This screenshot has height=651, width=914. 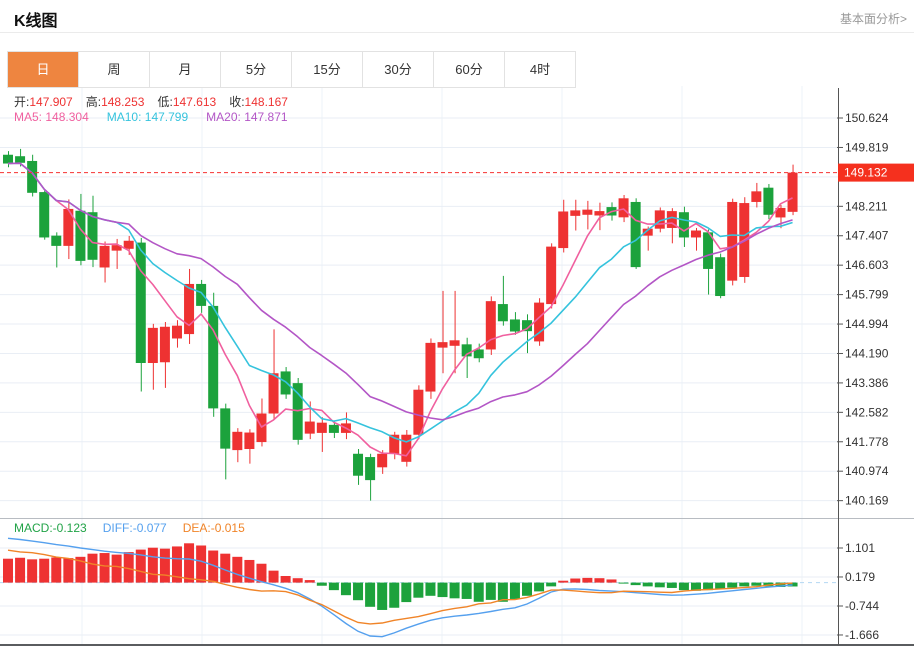 I want to click on tab-60min: 60分, so click(x=469, y=69).